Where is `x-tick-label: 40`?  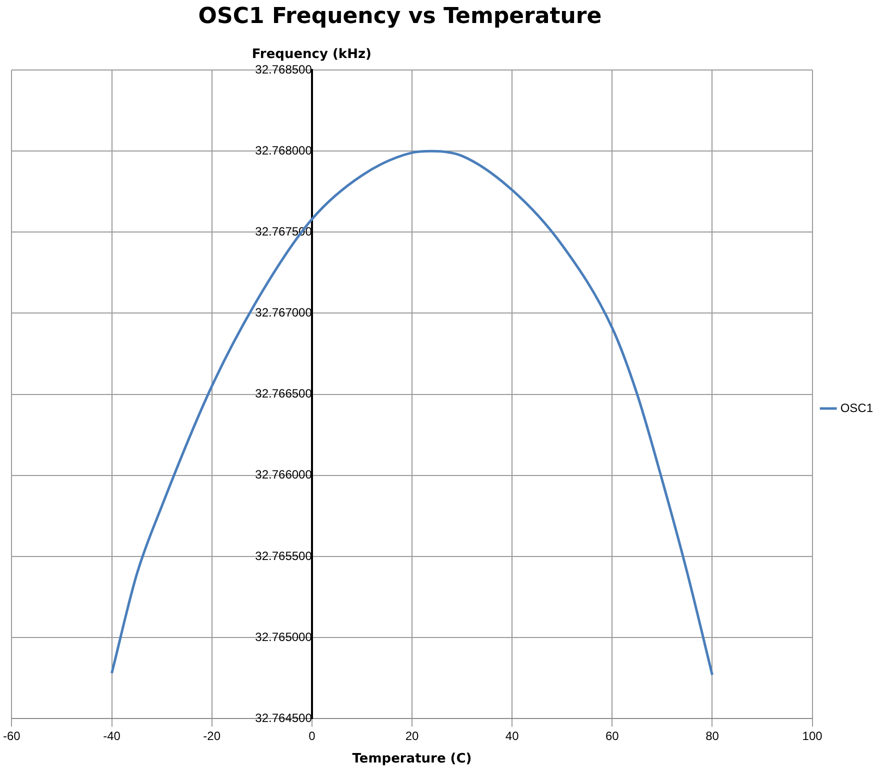
x-tick-label: 40 is located at coordinates (512, 736).